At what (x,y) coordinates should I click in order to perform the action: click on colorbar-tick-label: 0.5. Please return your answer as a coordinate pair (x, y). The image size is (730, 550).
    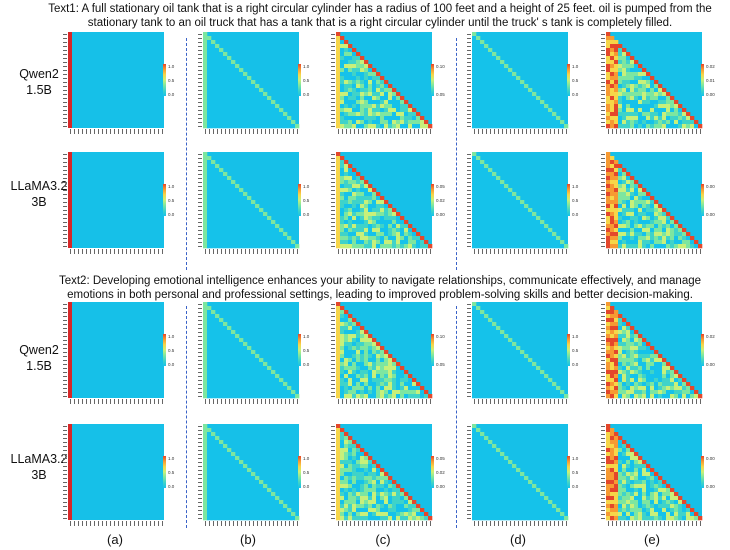
    Looking at the image, I should click on (171, 472).